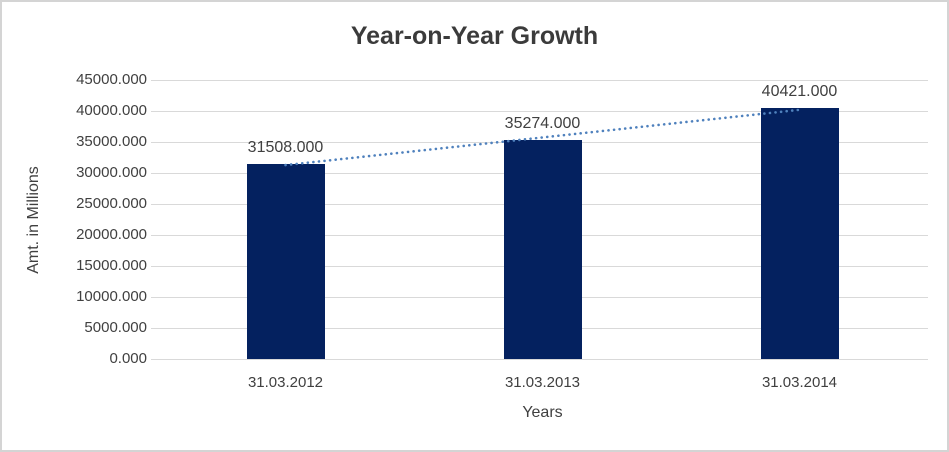 This screenshot has width=949, height=452. What do you see at coordinates (111, 141) in the screenshot?
I see `y-axis-tick-label: 35000.000` at bounding box center [111, 141].